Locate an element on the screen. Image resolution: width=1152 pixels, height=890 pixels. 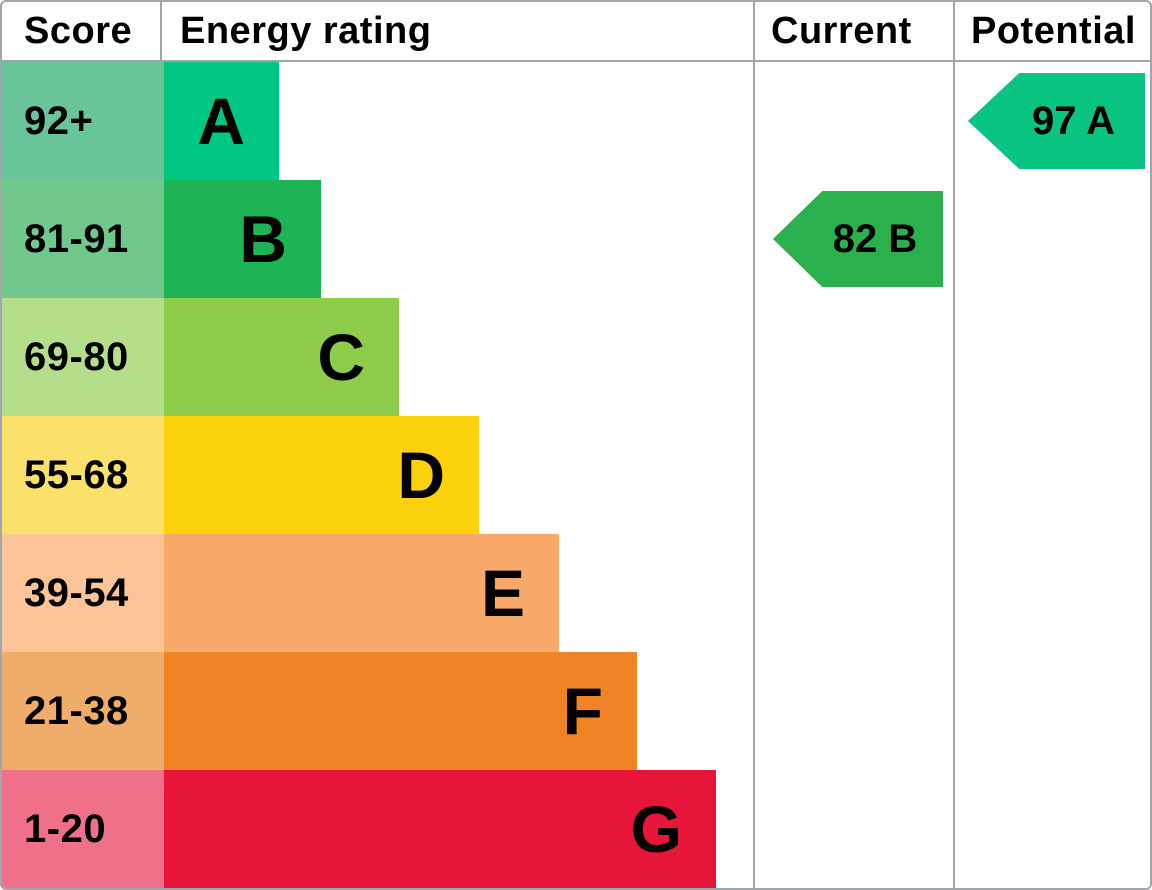
current-rating-slot-b: 82 B is located at coordinates (854, 239).